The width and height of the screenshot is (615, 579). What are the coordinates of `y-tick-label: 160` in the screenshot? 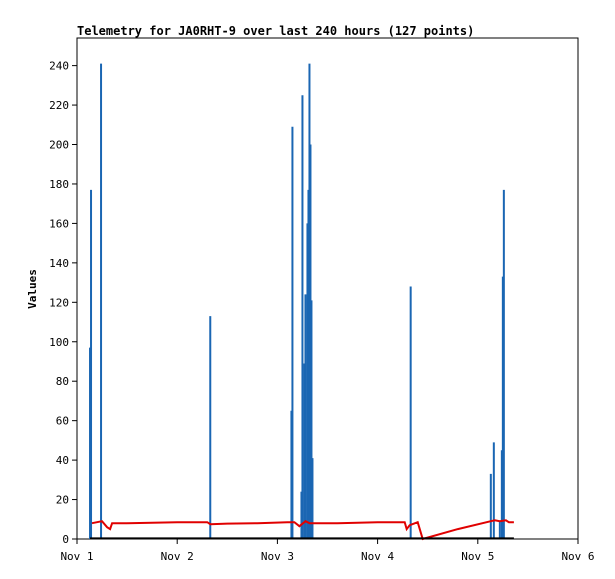 It's located at (59, 223).